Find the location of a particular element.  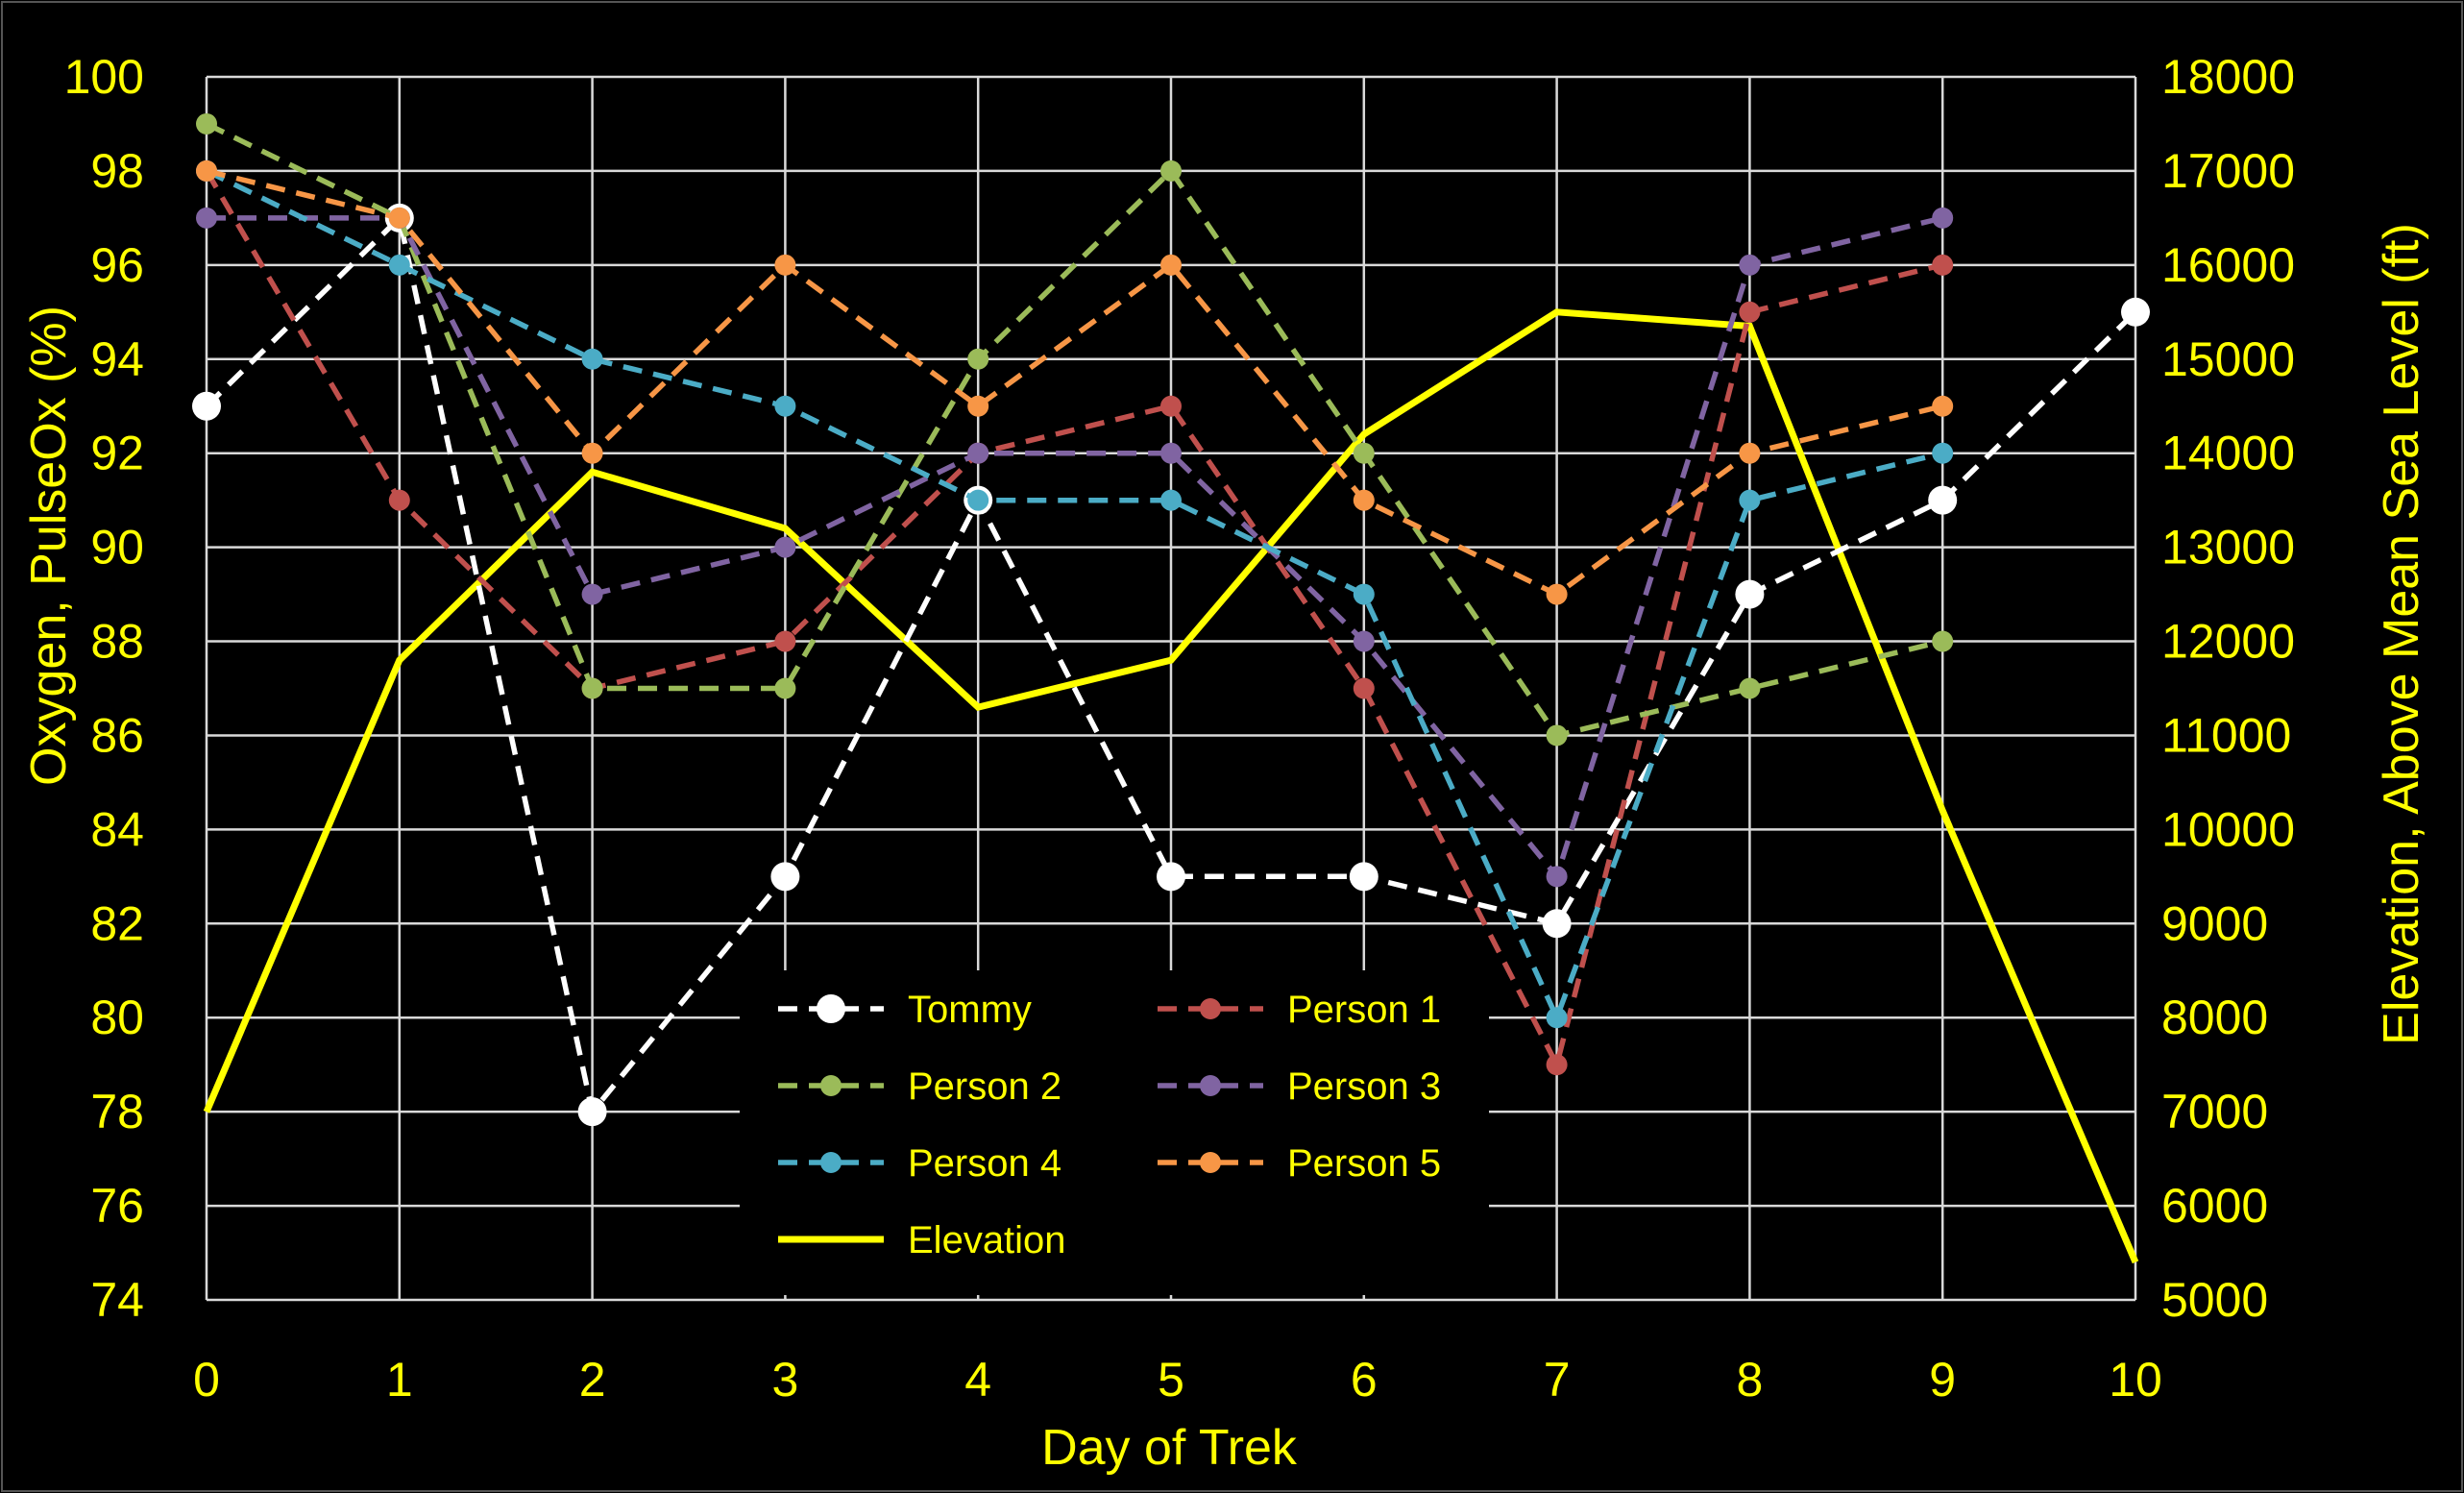

y-axis-title-right: Elevation, Above Mean Sea Level (ft) is located at coordinates (2402, 634).